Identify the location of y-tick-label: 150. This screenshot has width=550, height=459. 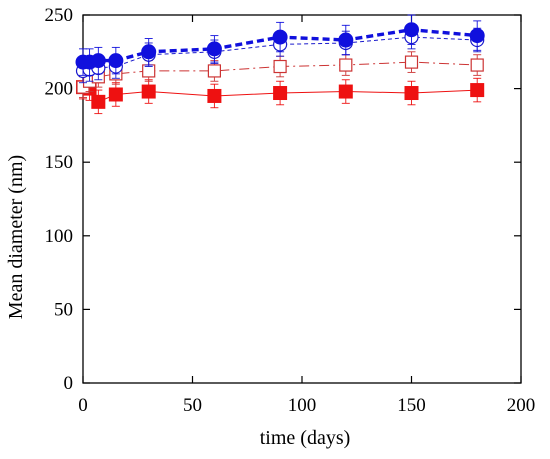
(59, 162).